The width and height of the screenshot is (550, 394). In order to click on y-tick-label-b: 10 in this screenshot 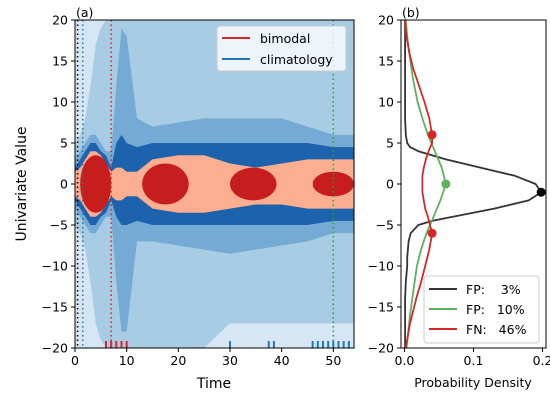, I will do `click(386, 102)`.